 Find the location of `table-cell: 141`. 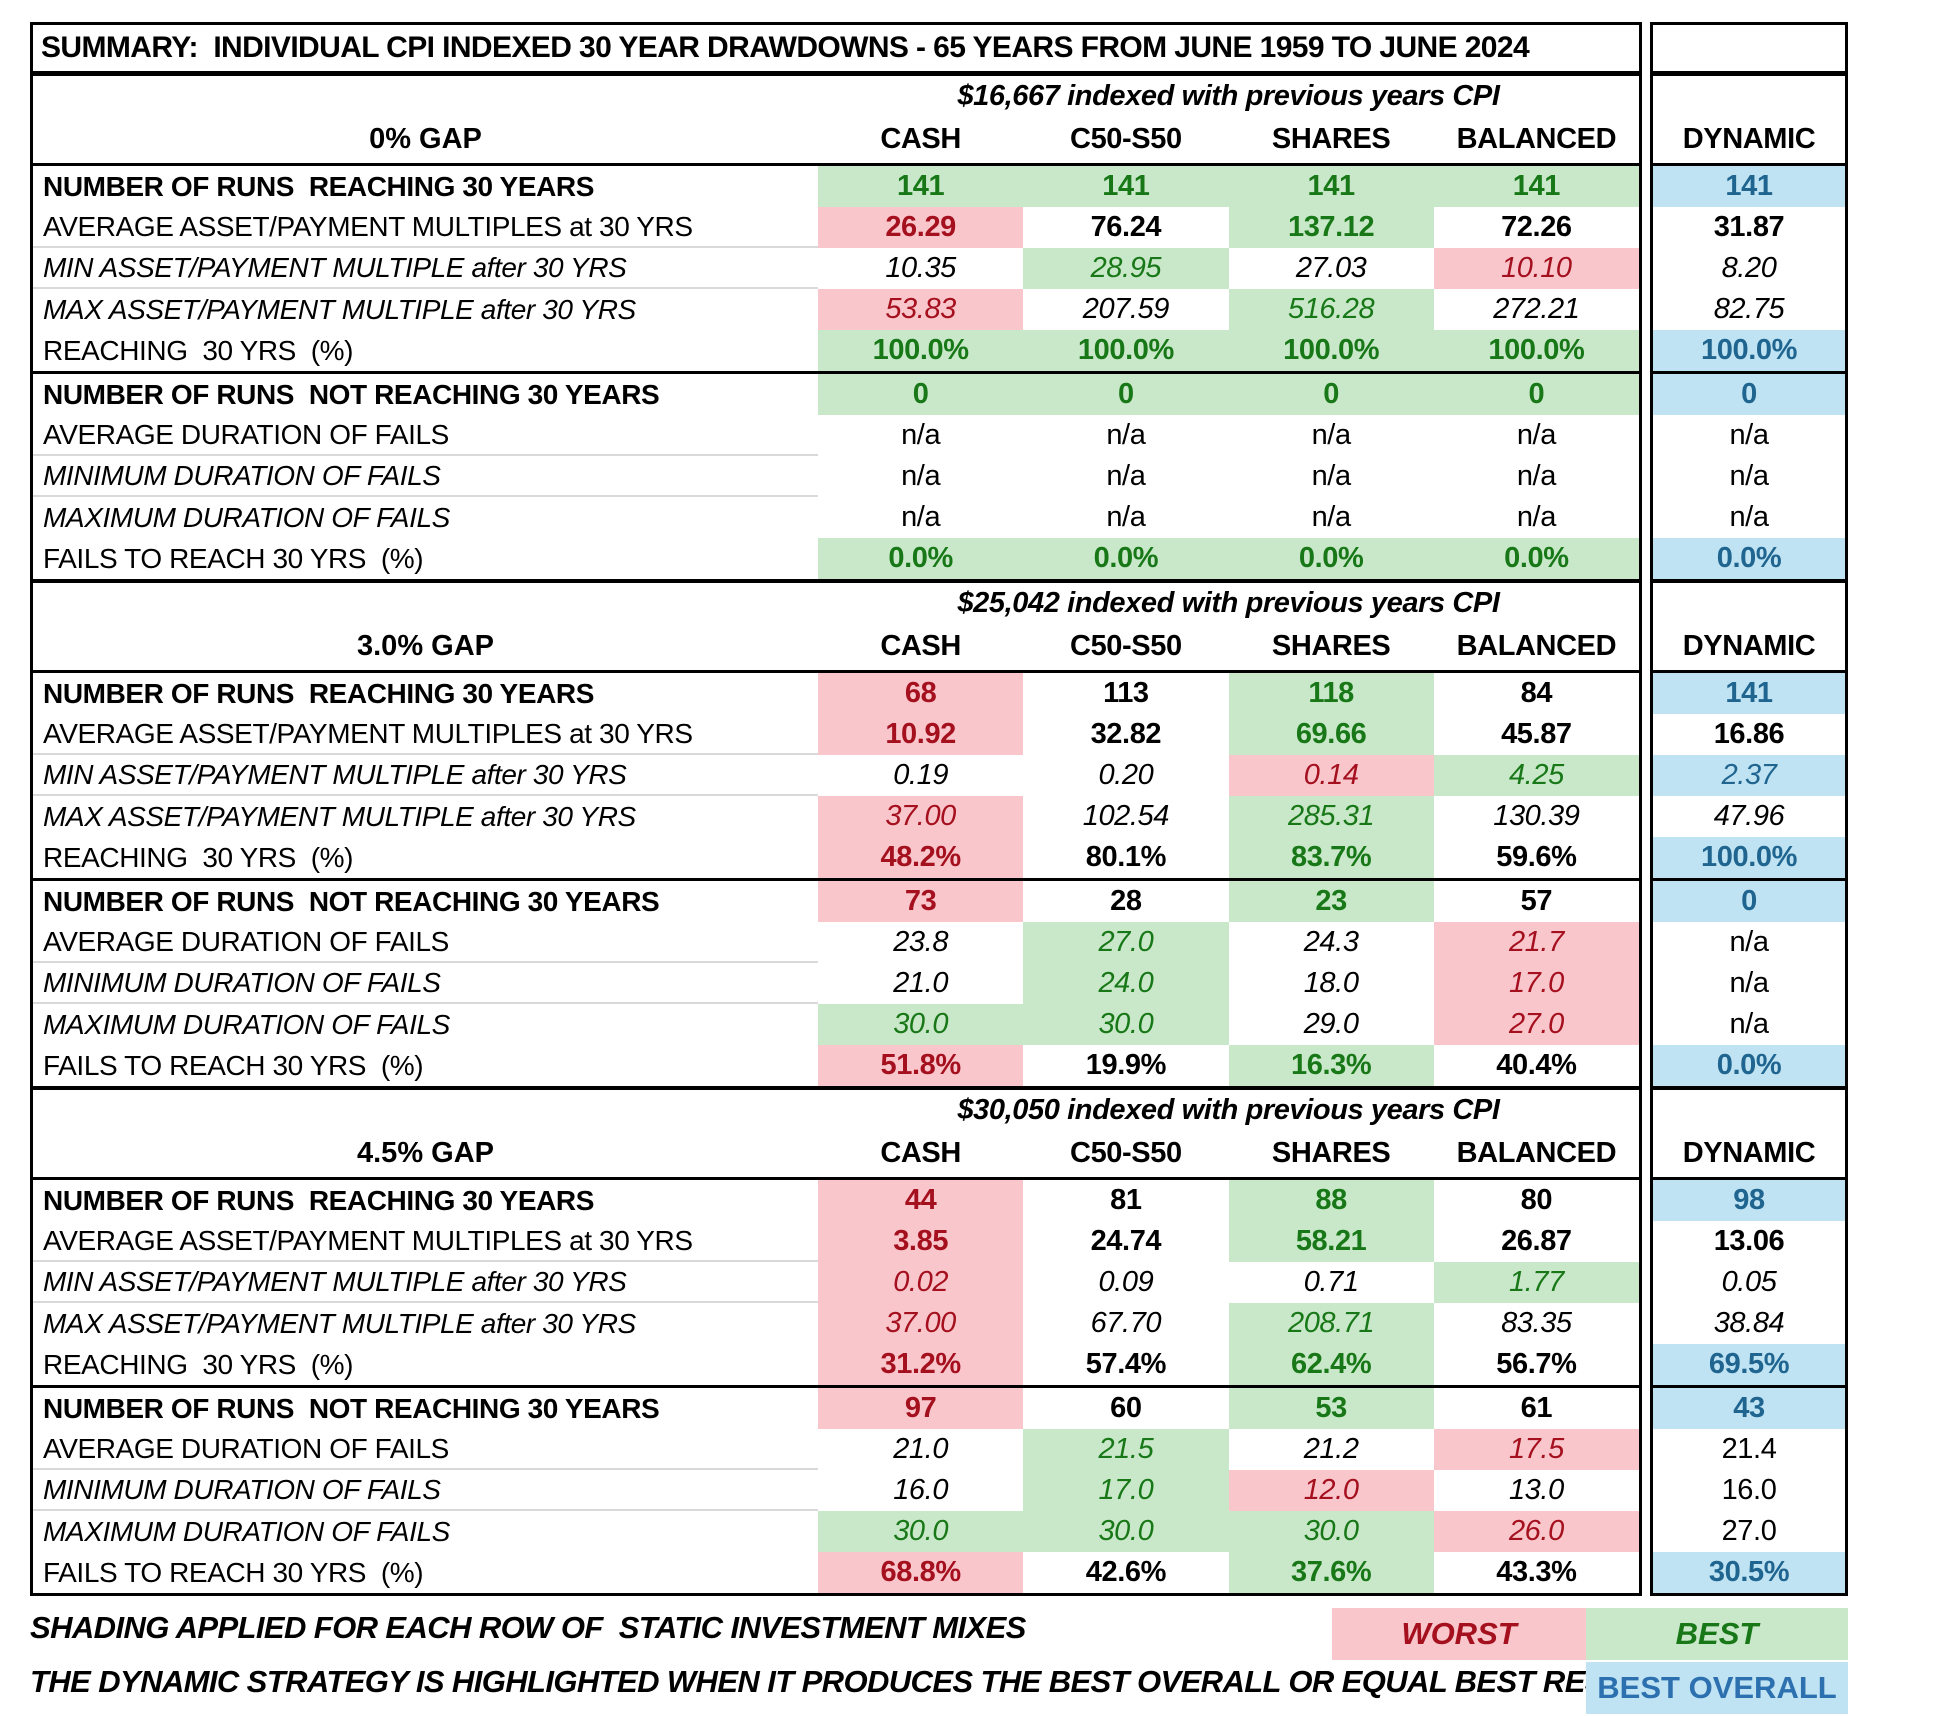

table-cell: 141 is located at coordinates (1331, 186).